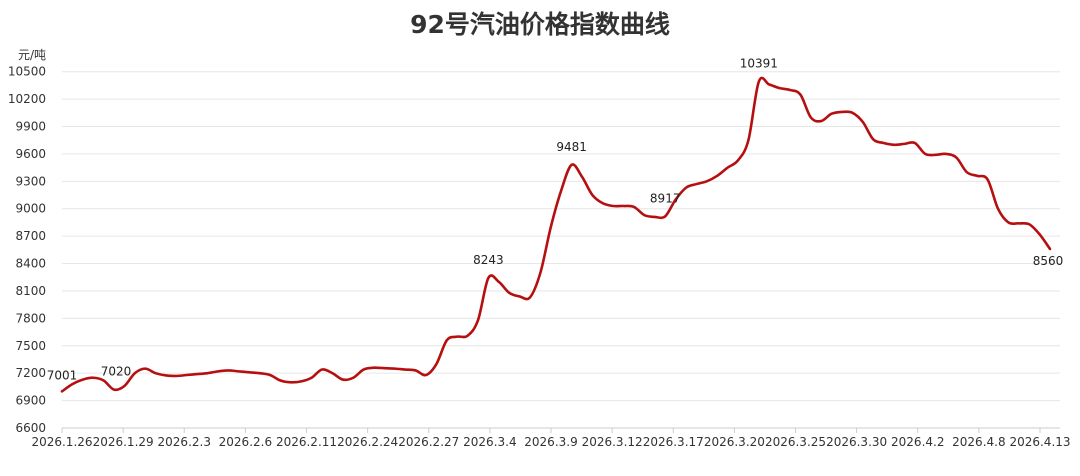  What do you see at coordinates (1039, 442) in the screenshot?
I see `x-tick-label: 2026.4.13` at bounding box center [1039, 442].